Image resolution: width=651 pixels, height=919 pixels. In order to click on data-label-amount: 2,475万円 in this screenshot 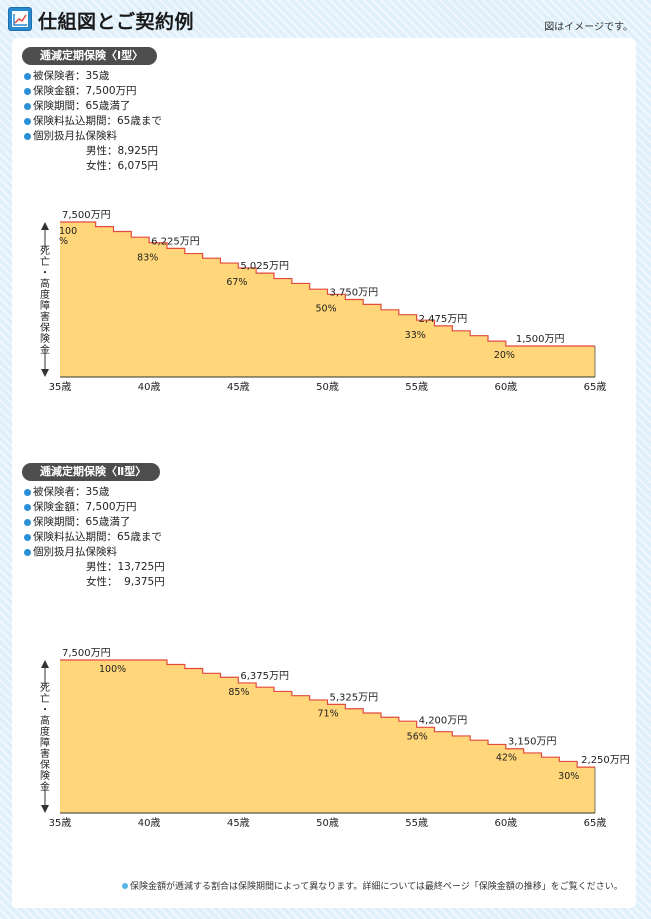, I will do `click(443, 319)`.